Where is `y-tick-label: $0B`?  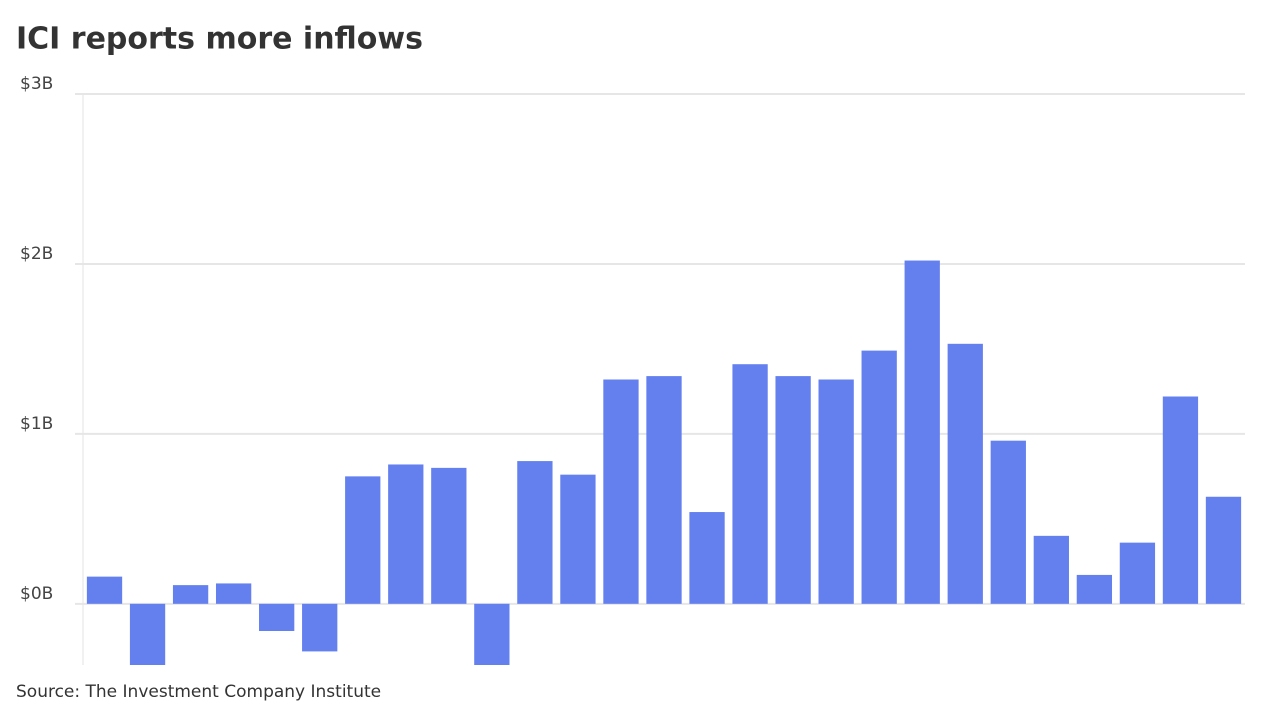
y-tick-label: $0B is located at coordinates (36, 594).